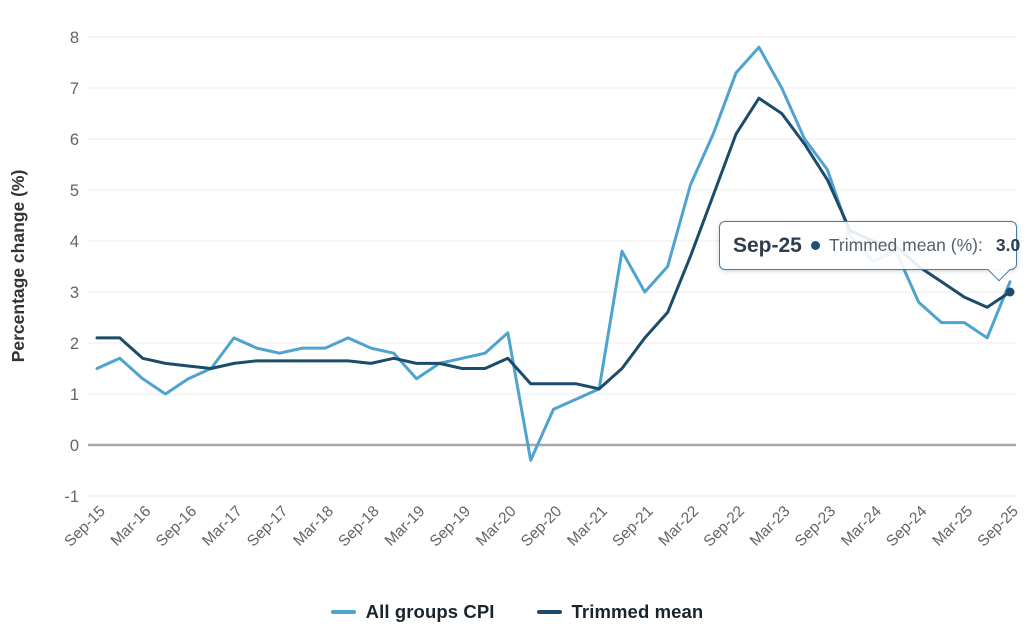 The height and width of the screenshot is (636, 1034). I want to click on legend-label: All groups CPI, so click(430, 611).